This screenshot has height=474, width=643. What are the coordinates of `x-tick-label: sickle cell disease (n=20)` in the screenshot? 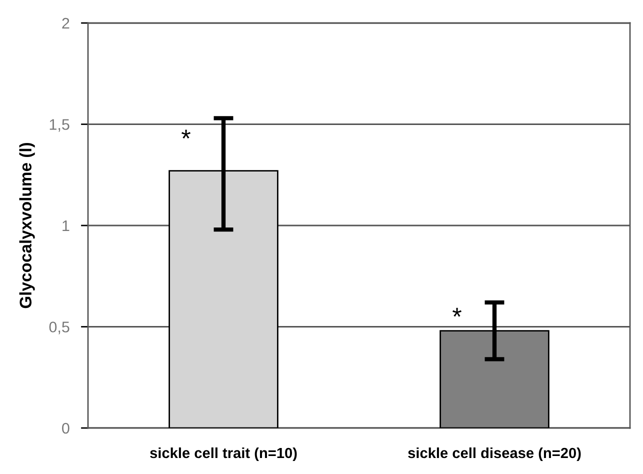 It's located at (494, 454).